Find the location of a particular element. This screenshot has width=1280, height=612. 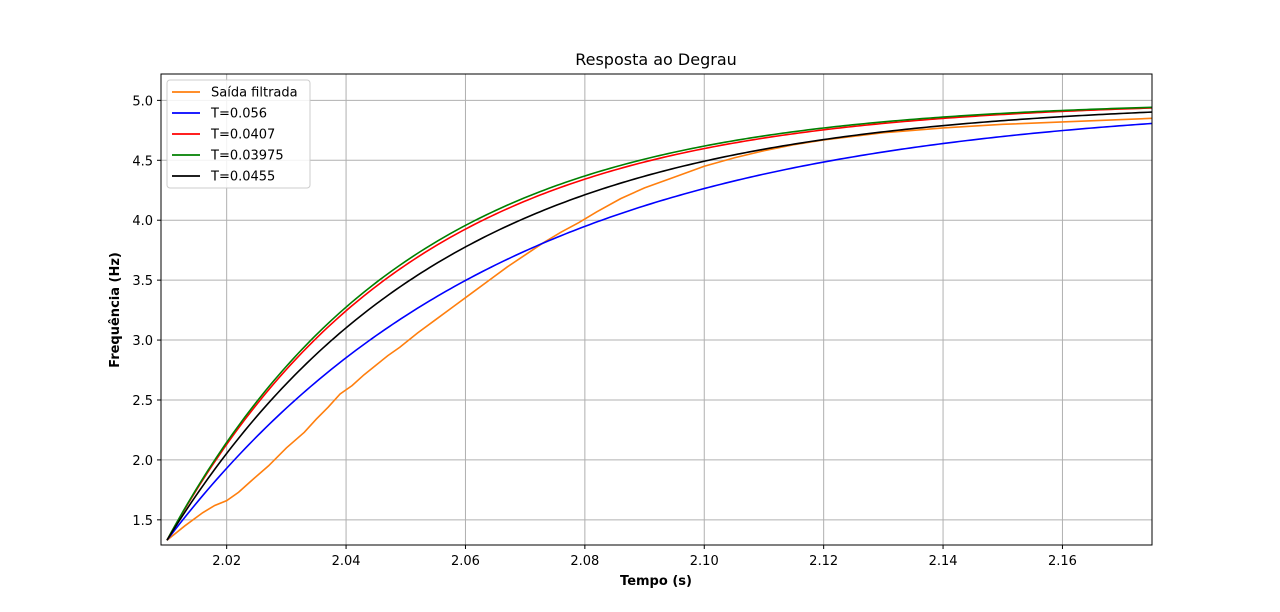

x-tick-label: 2.14 is located at coordinates (943, 561).